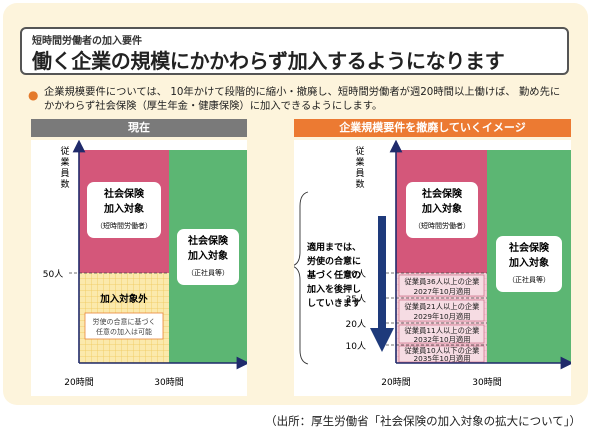  Describe the element at coordinates (334, 261) in the screenshot. I see `note-line2: 労使の合意に` at that location.